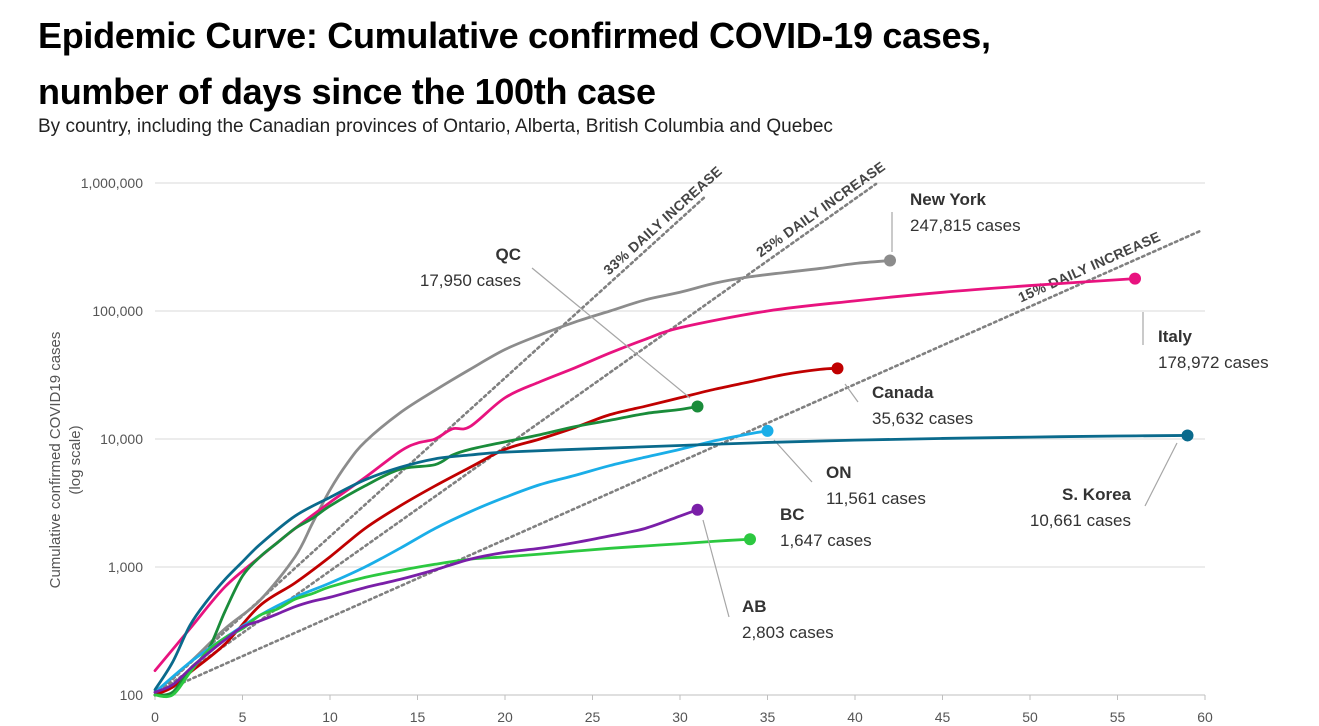 Image resolution: width=1319 pixels, height=726 pixels. What do you see at coordinates (792, 514) in the screenshot?
I see `series-label: BC` at bounding box center [792, 514].